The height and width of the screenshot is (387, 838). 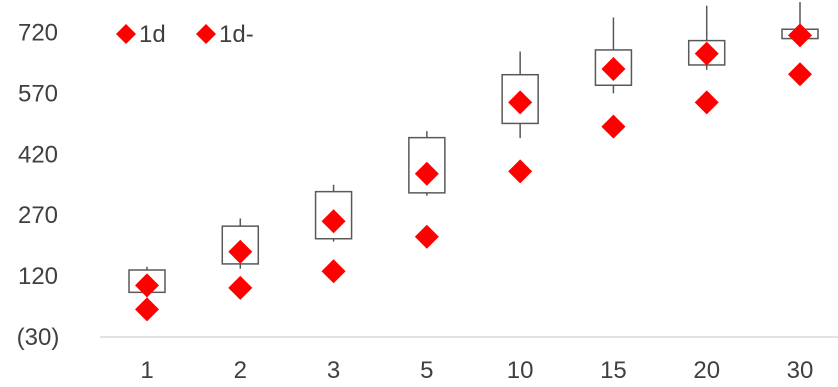 What do you see at coordinates (800, 370) in the screenshot?
I see `x-tick-label: 30` at bounding box center [800, 370].